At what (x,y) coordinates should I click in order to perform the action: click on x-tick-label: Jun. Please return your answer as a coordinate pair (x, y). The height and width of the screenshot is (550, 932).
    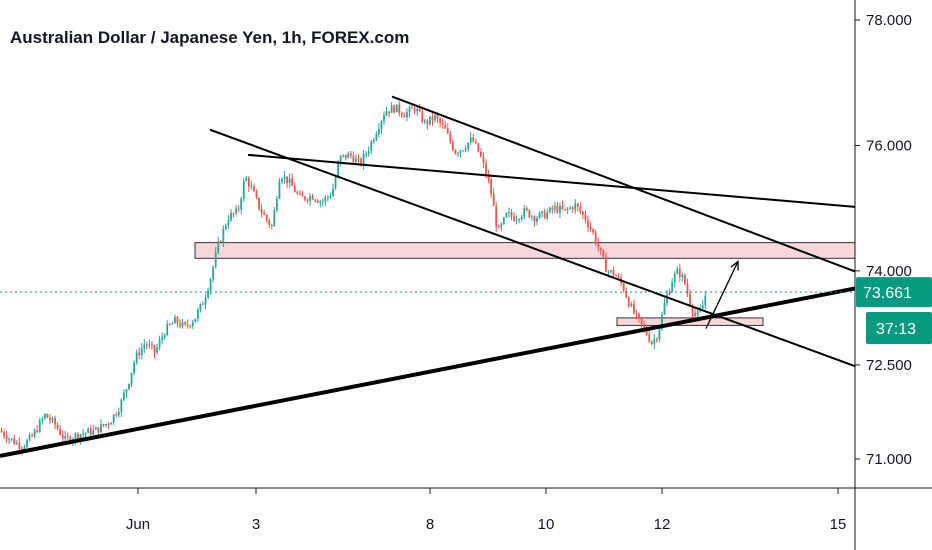
    Looking at the image, I should click on (138, 524).